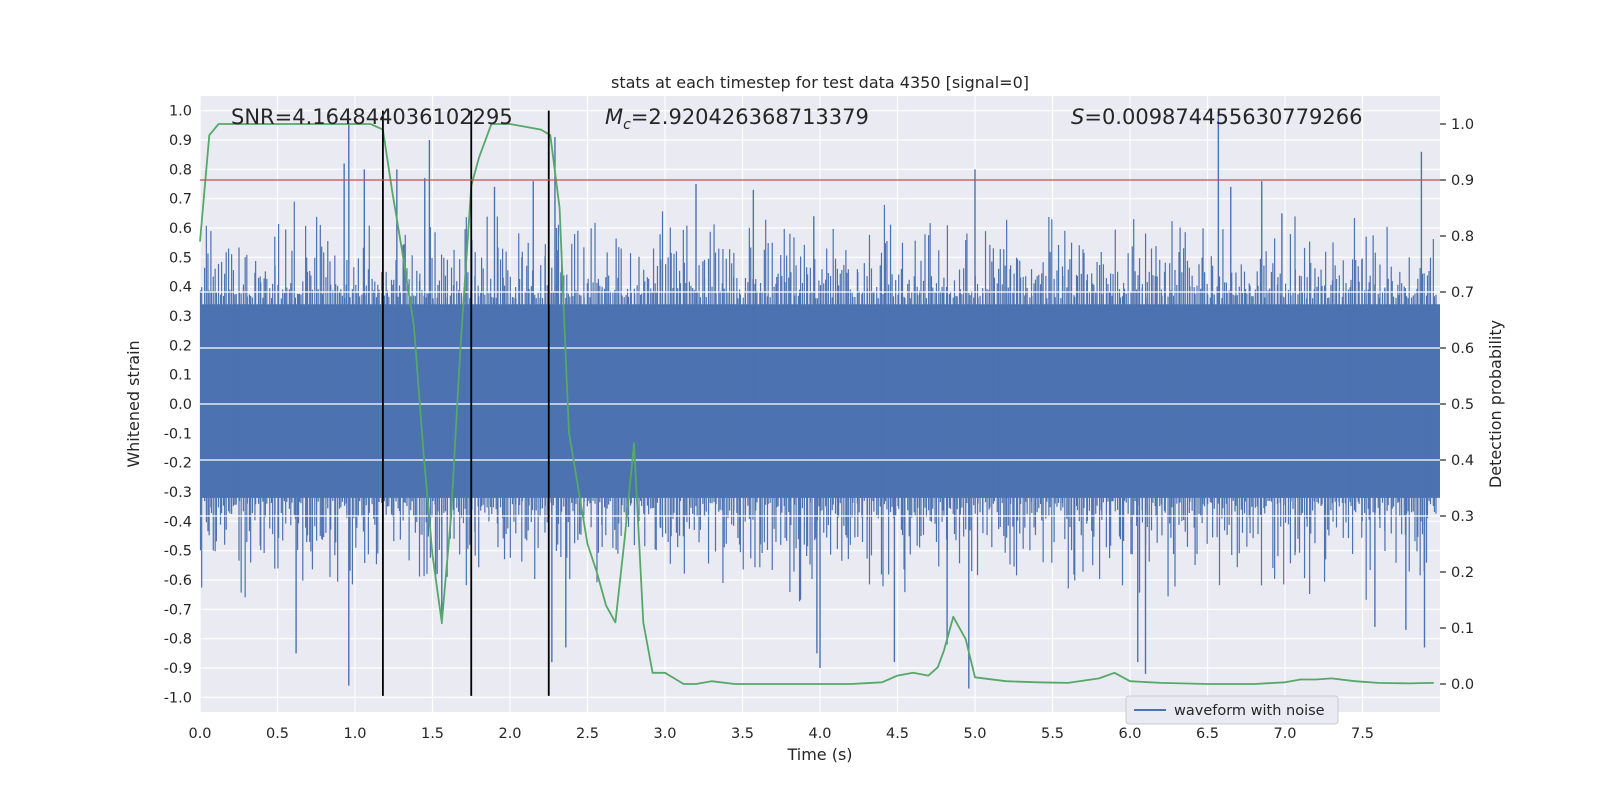  What do you see at coordinates (180, 258) in the screenshot?
I see `left-y-tick-label: 0.5` at bounding box center [180, 258].